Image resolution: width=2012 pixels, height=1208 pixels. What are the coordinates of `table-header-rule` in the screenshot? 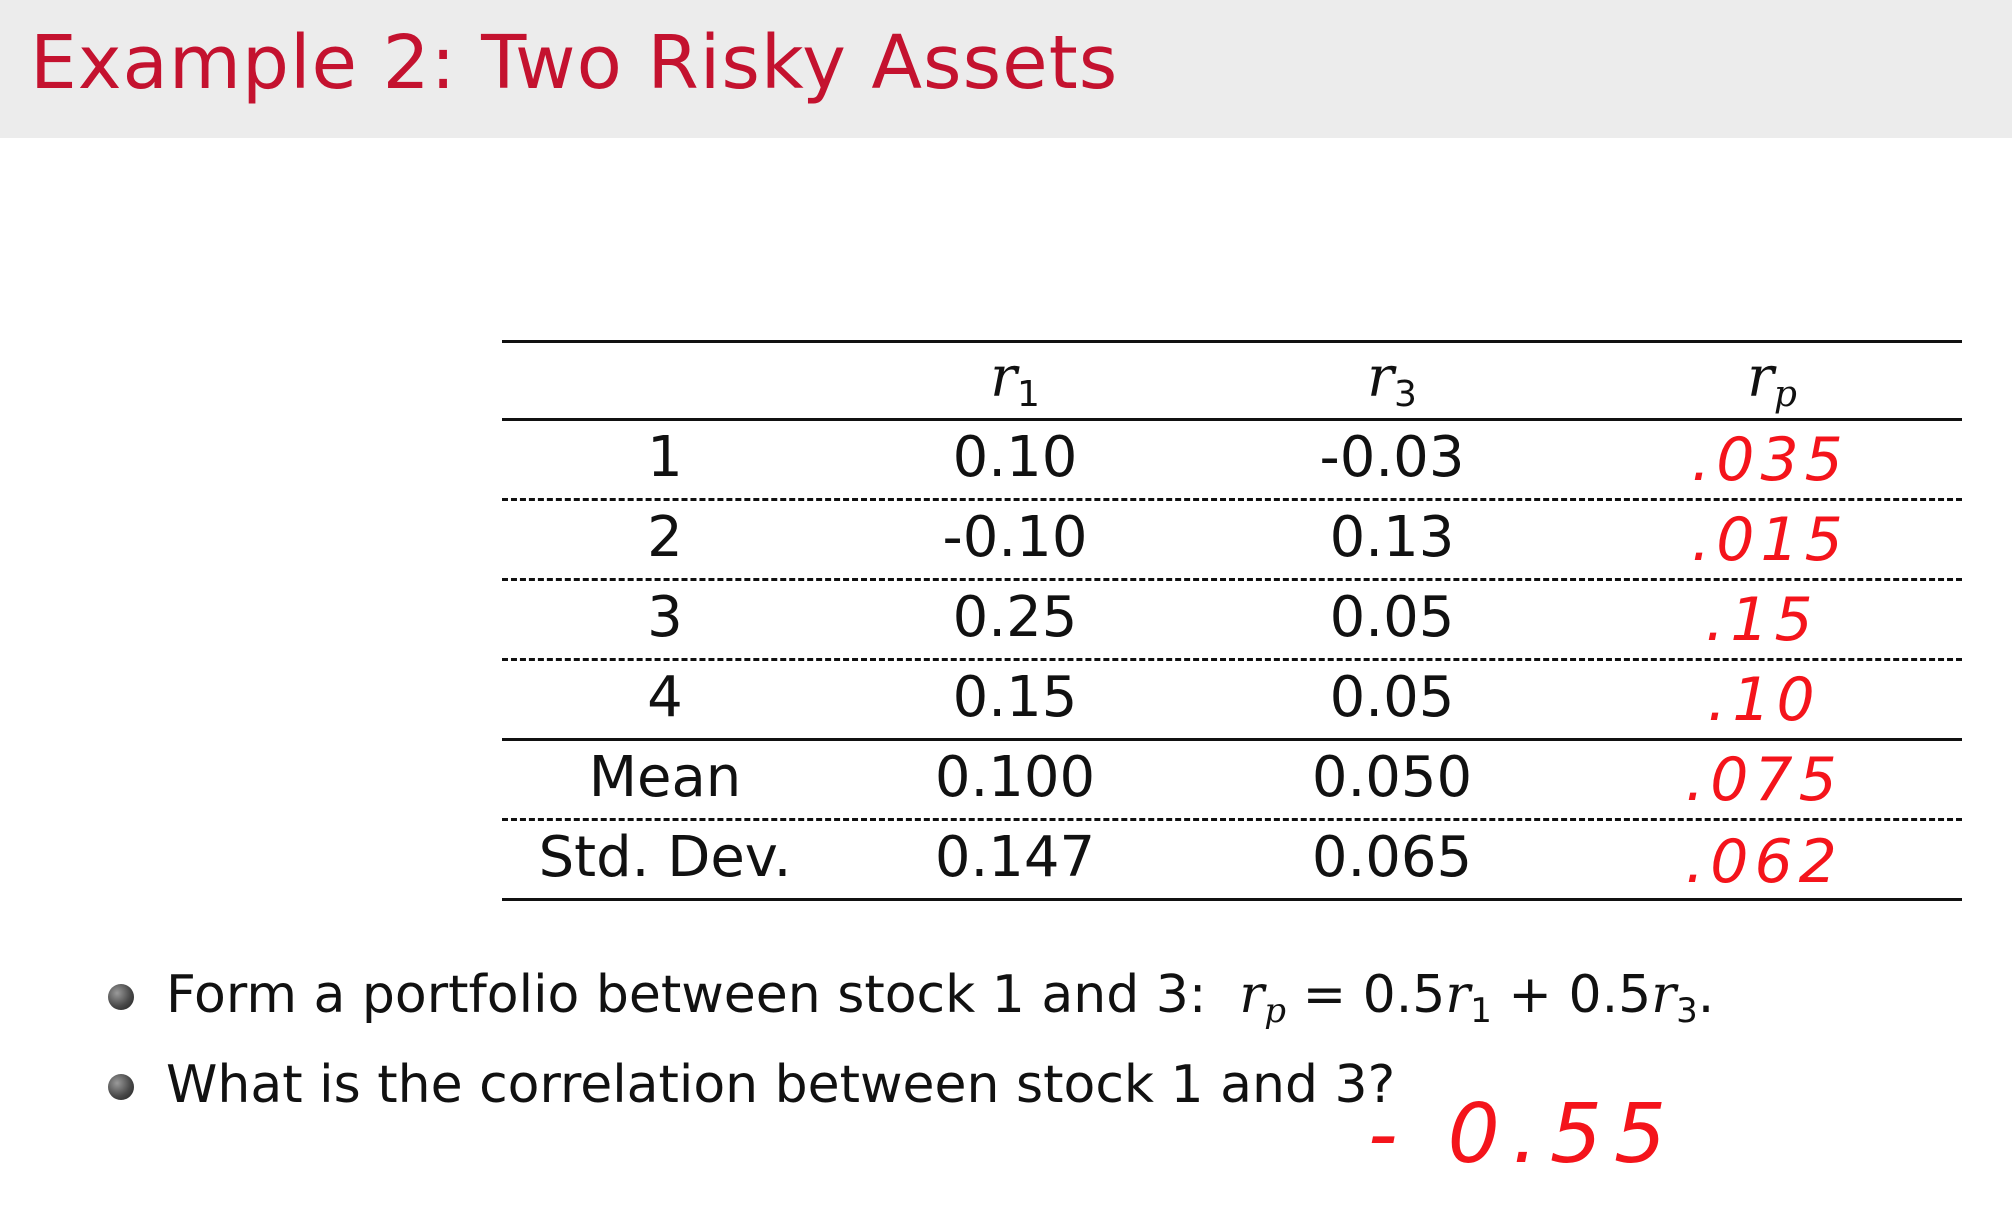 It's located at (1232, 419).